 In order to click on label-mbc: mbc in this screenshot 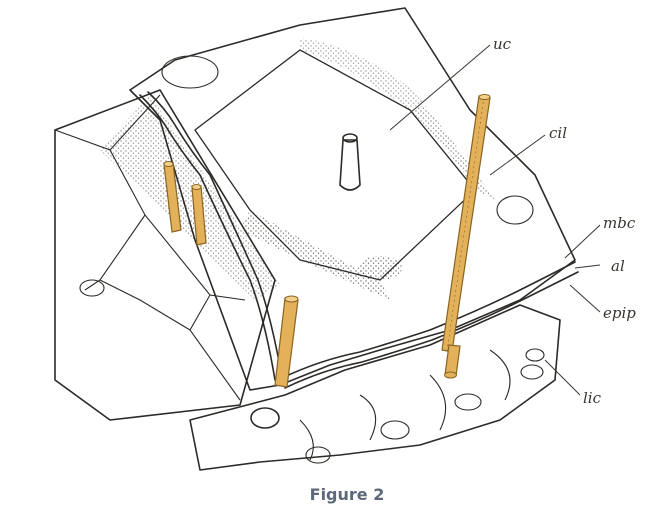, I will do `click(619, 223)`.